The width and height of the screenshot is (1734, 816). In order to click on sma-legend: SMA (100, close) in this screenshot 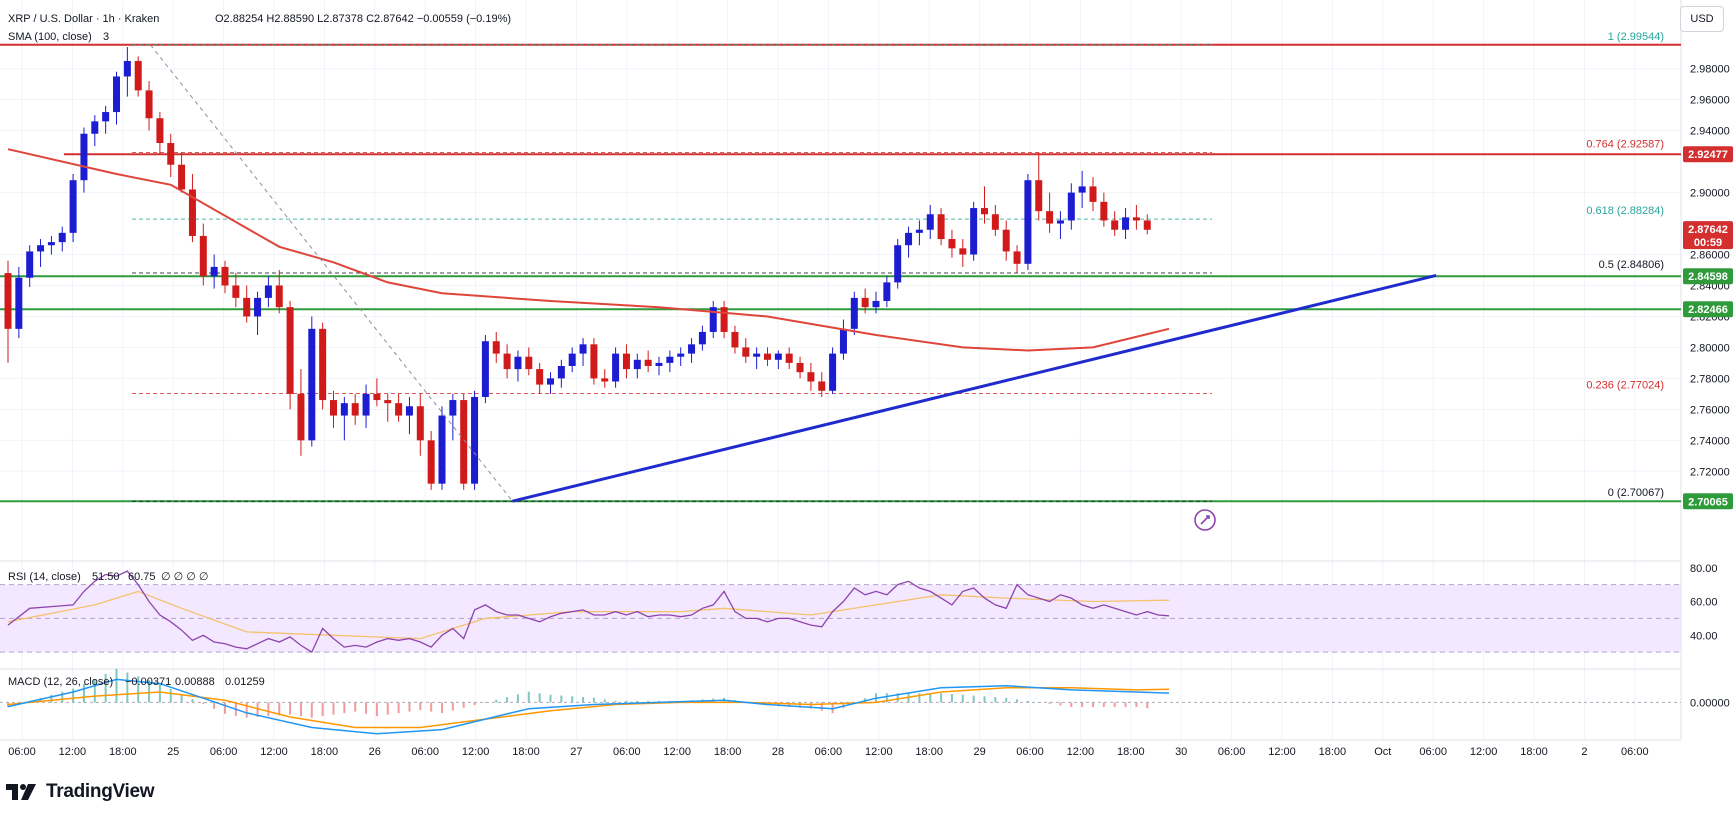, I will do `click(50, 37)`.